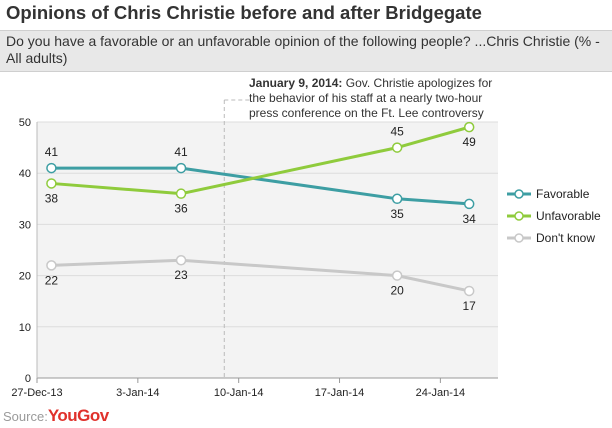 The image size is (612, 428). What do you see at coordinates (441, 393) in the screenshot?
I see `x-tick-label: 24-Jan-14` at bounding box center [441, 393].